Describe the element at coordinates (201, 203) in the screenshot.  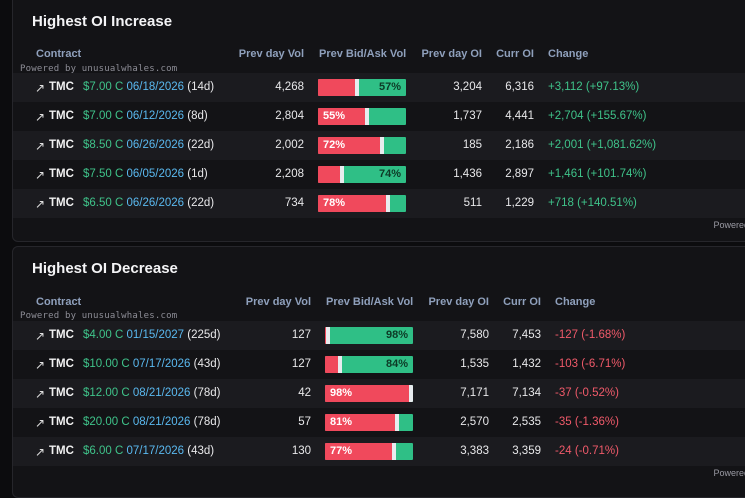
I see `days-to-expiry: (22d)` at that location.